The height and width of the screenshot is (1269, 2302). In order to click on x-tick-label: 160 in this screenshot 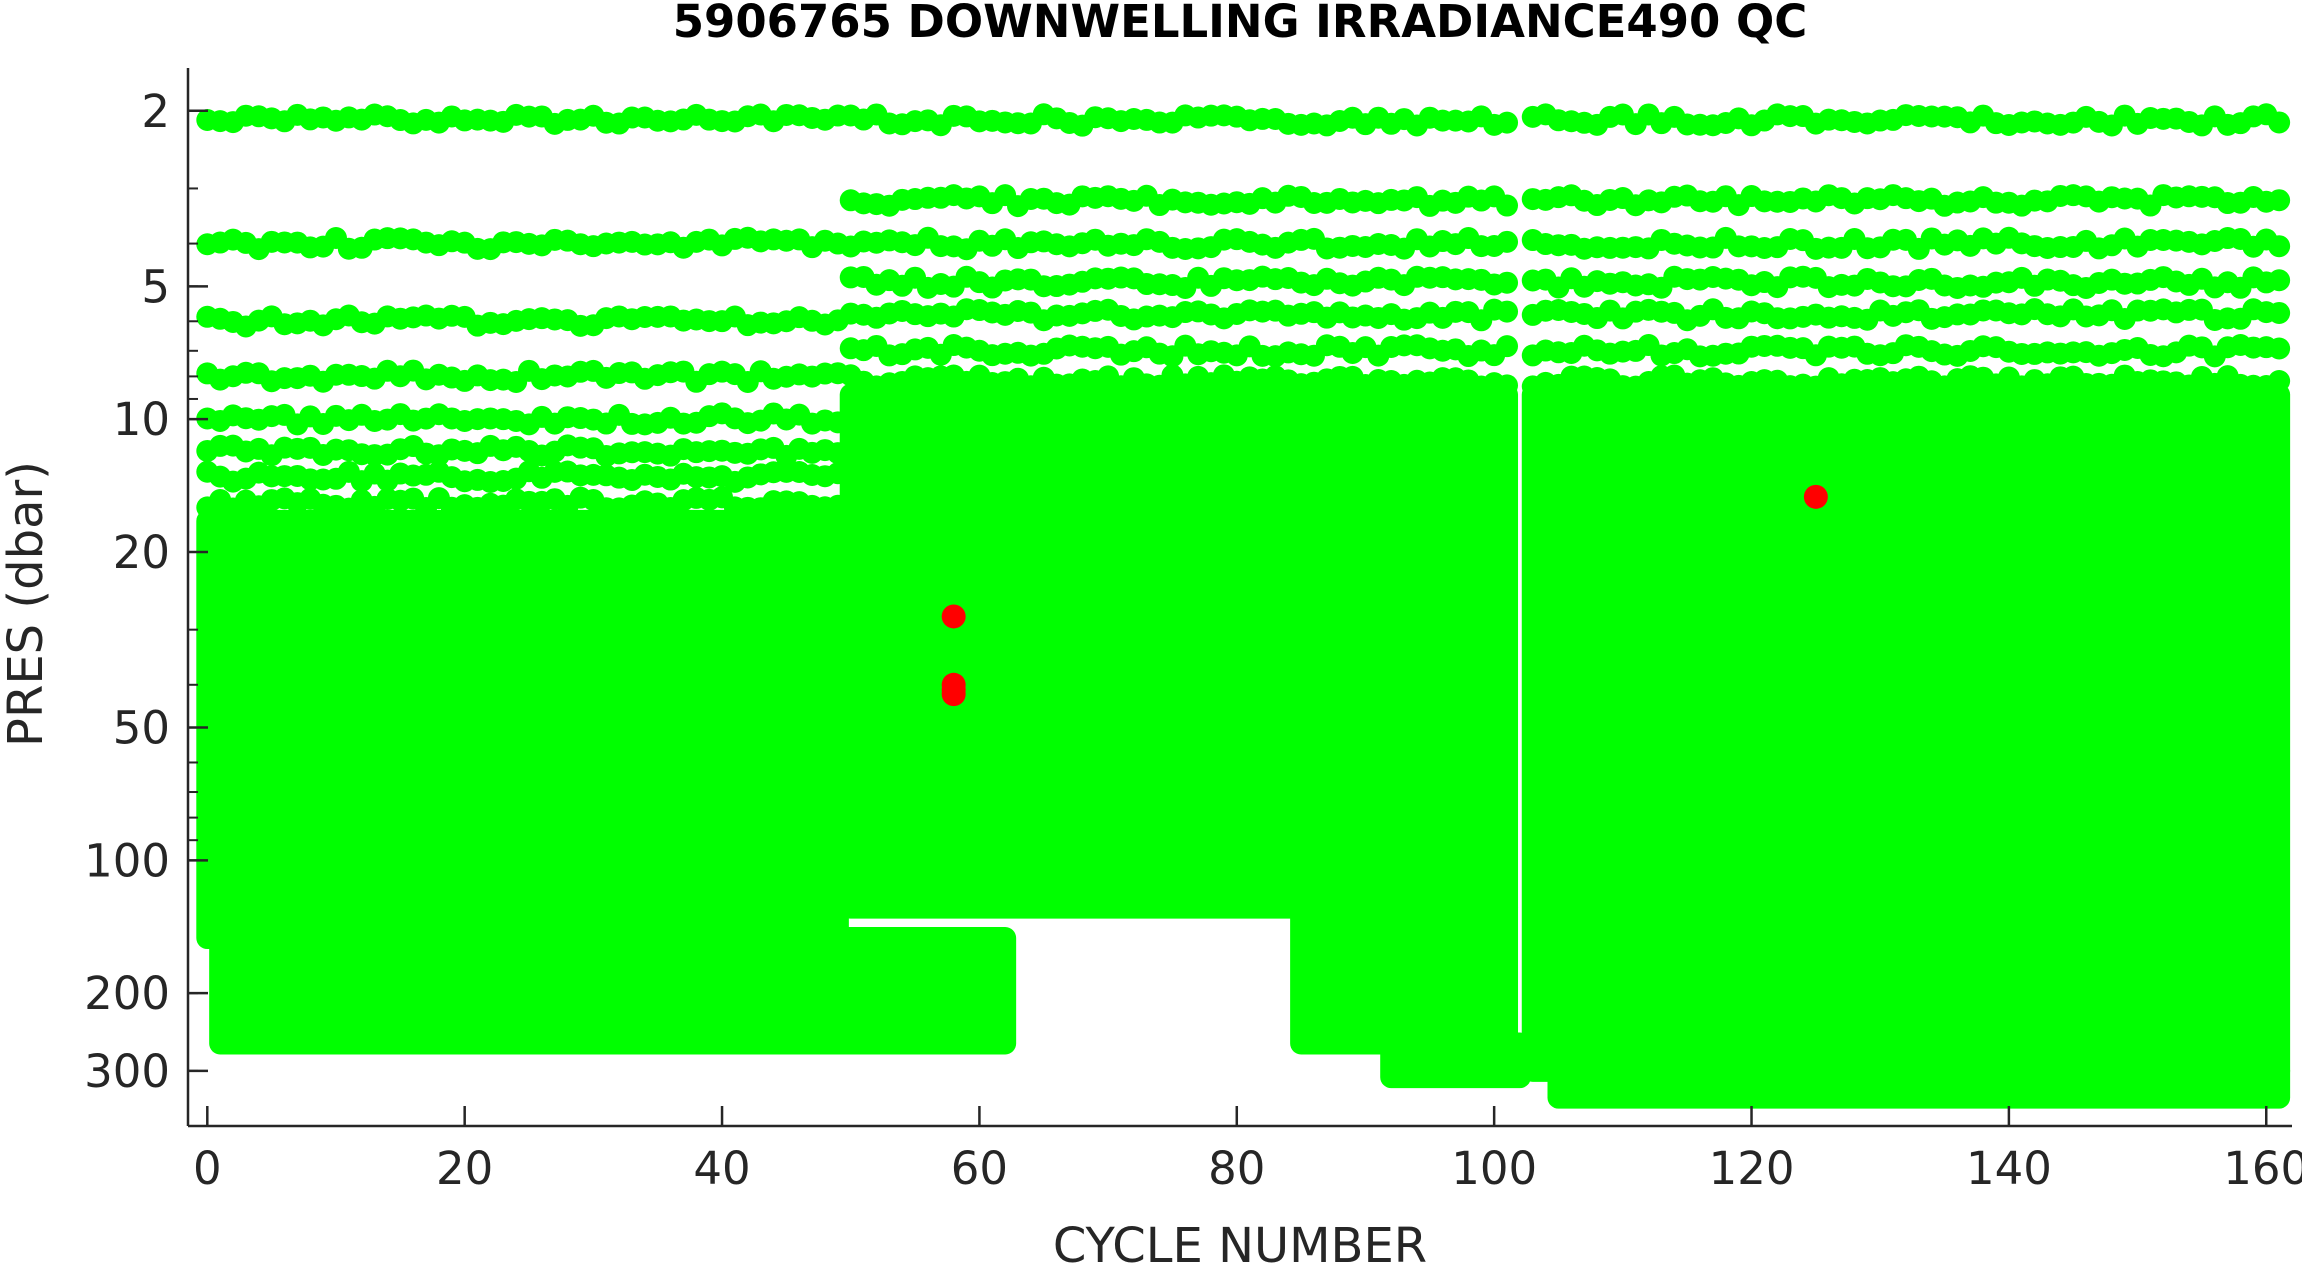, I will do `click(2262, 1168)`.